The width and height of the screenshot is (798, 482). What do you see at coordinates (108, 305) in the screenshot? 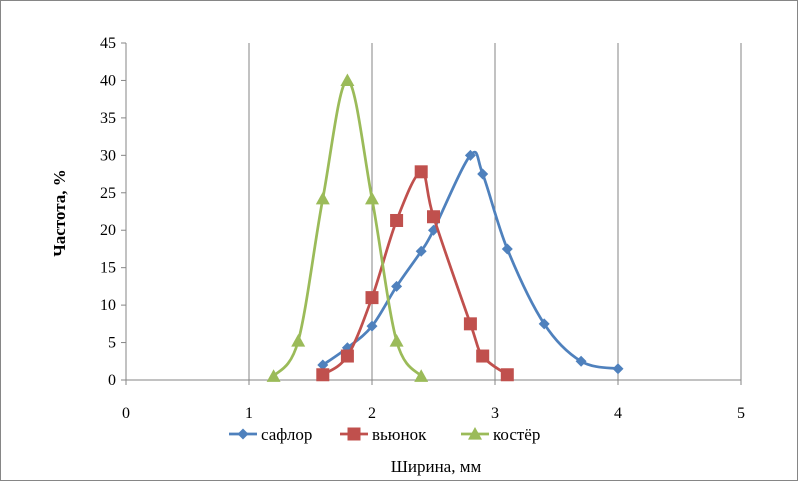
I see `y-tick-label: 10` at bounding box center [108, 305].